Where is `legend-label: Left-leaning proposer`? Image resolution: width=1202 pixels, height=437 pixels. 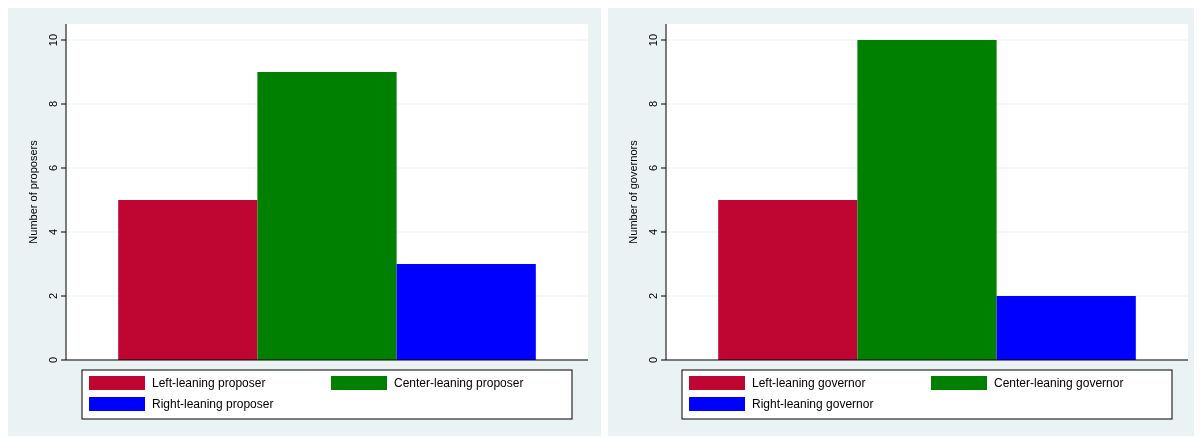
legend-label: Left-leaning proposer is located at coordinates (209, 383).